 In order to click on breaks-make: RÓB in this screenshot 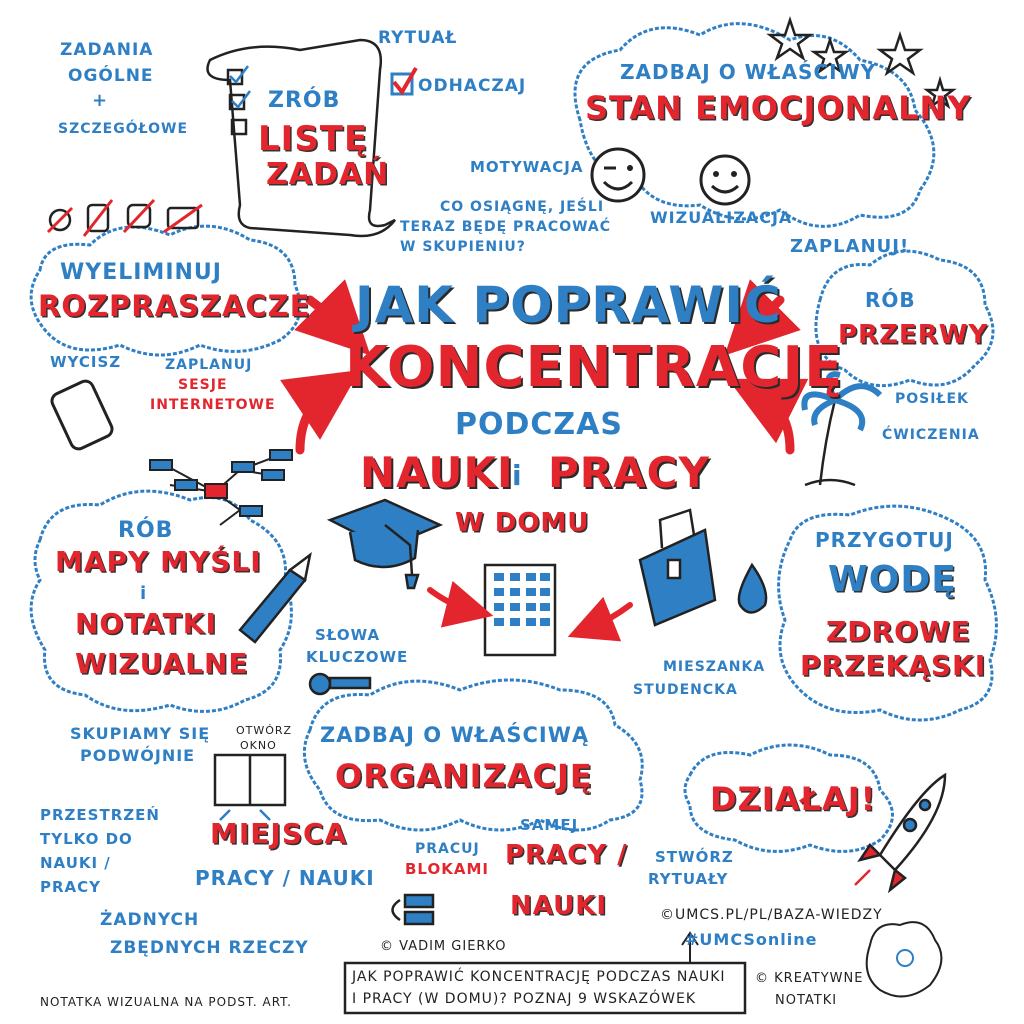, I will do `click(890, 300)`.